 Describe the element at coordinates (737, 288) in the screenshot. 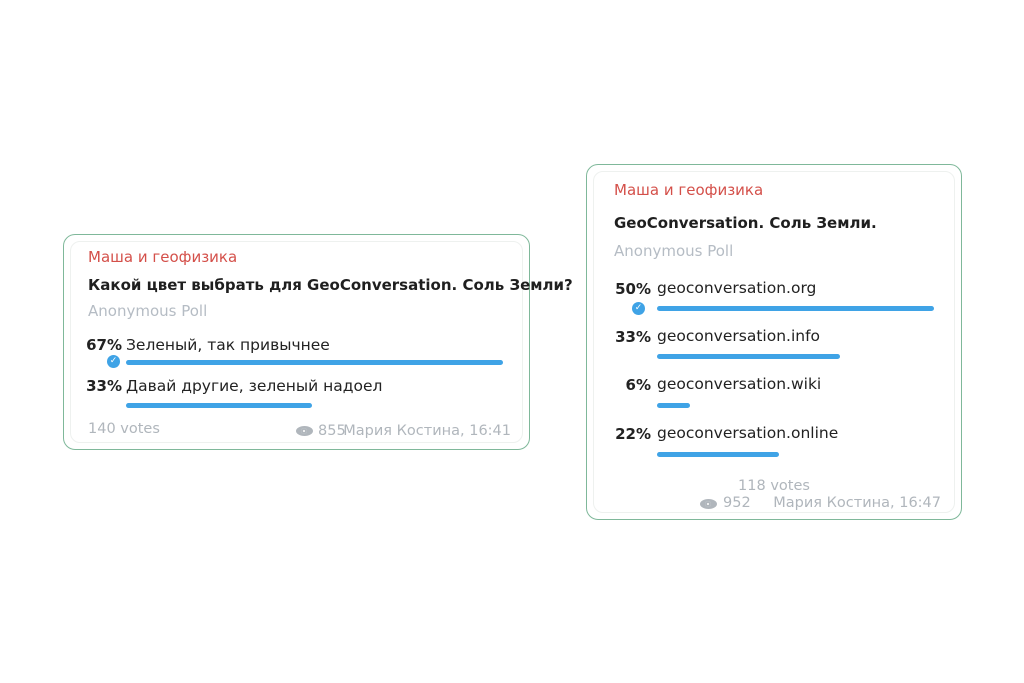

I see `option-label: geoconversation.org` at that location.